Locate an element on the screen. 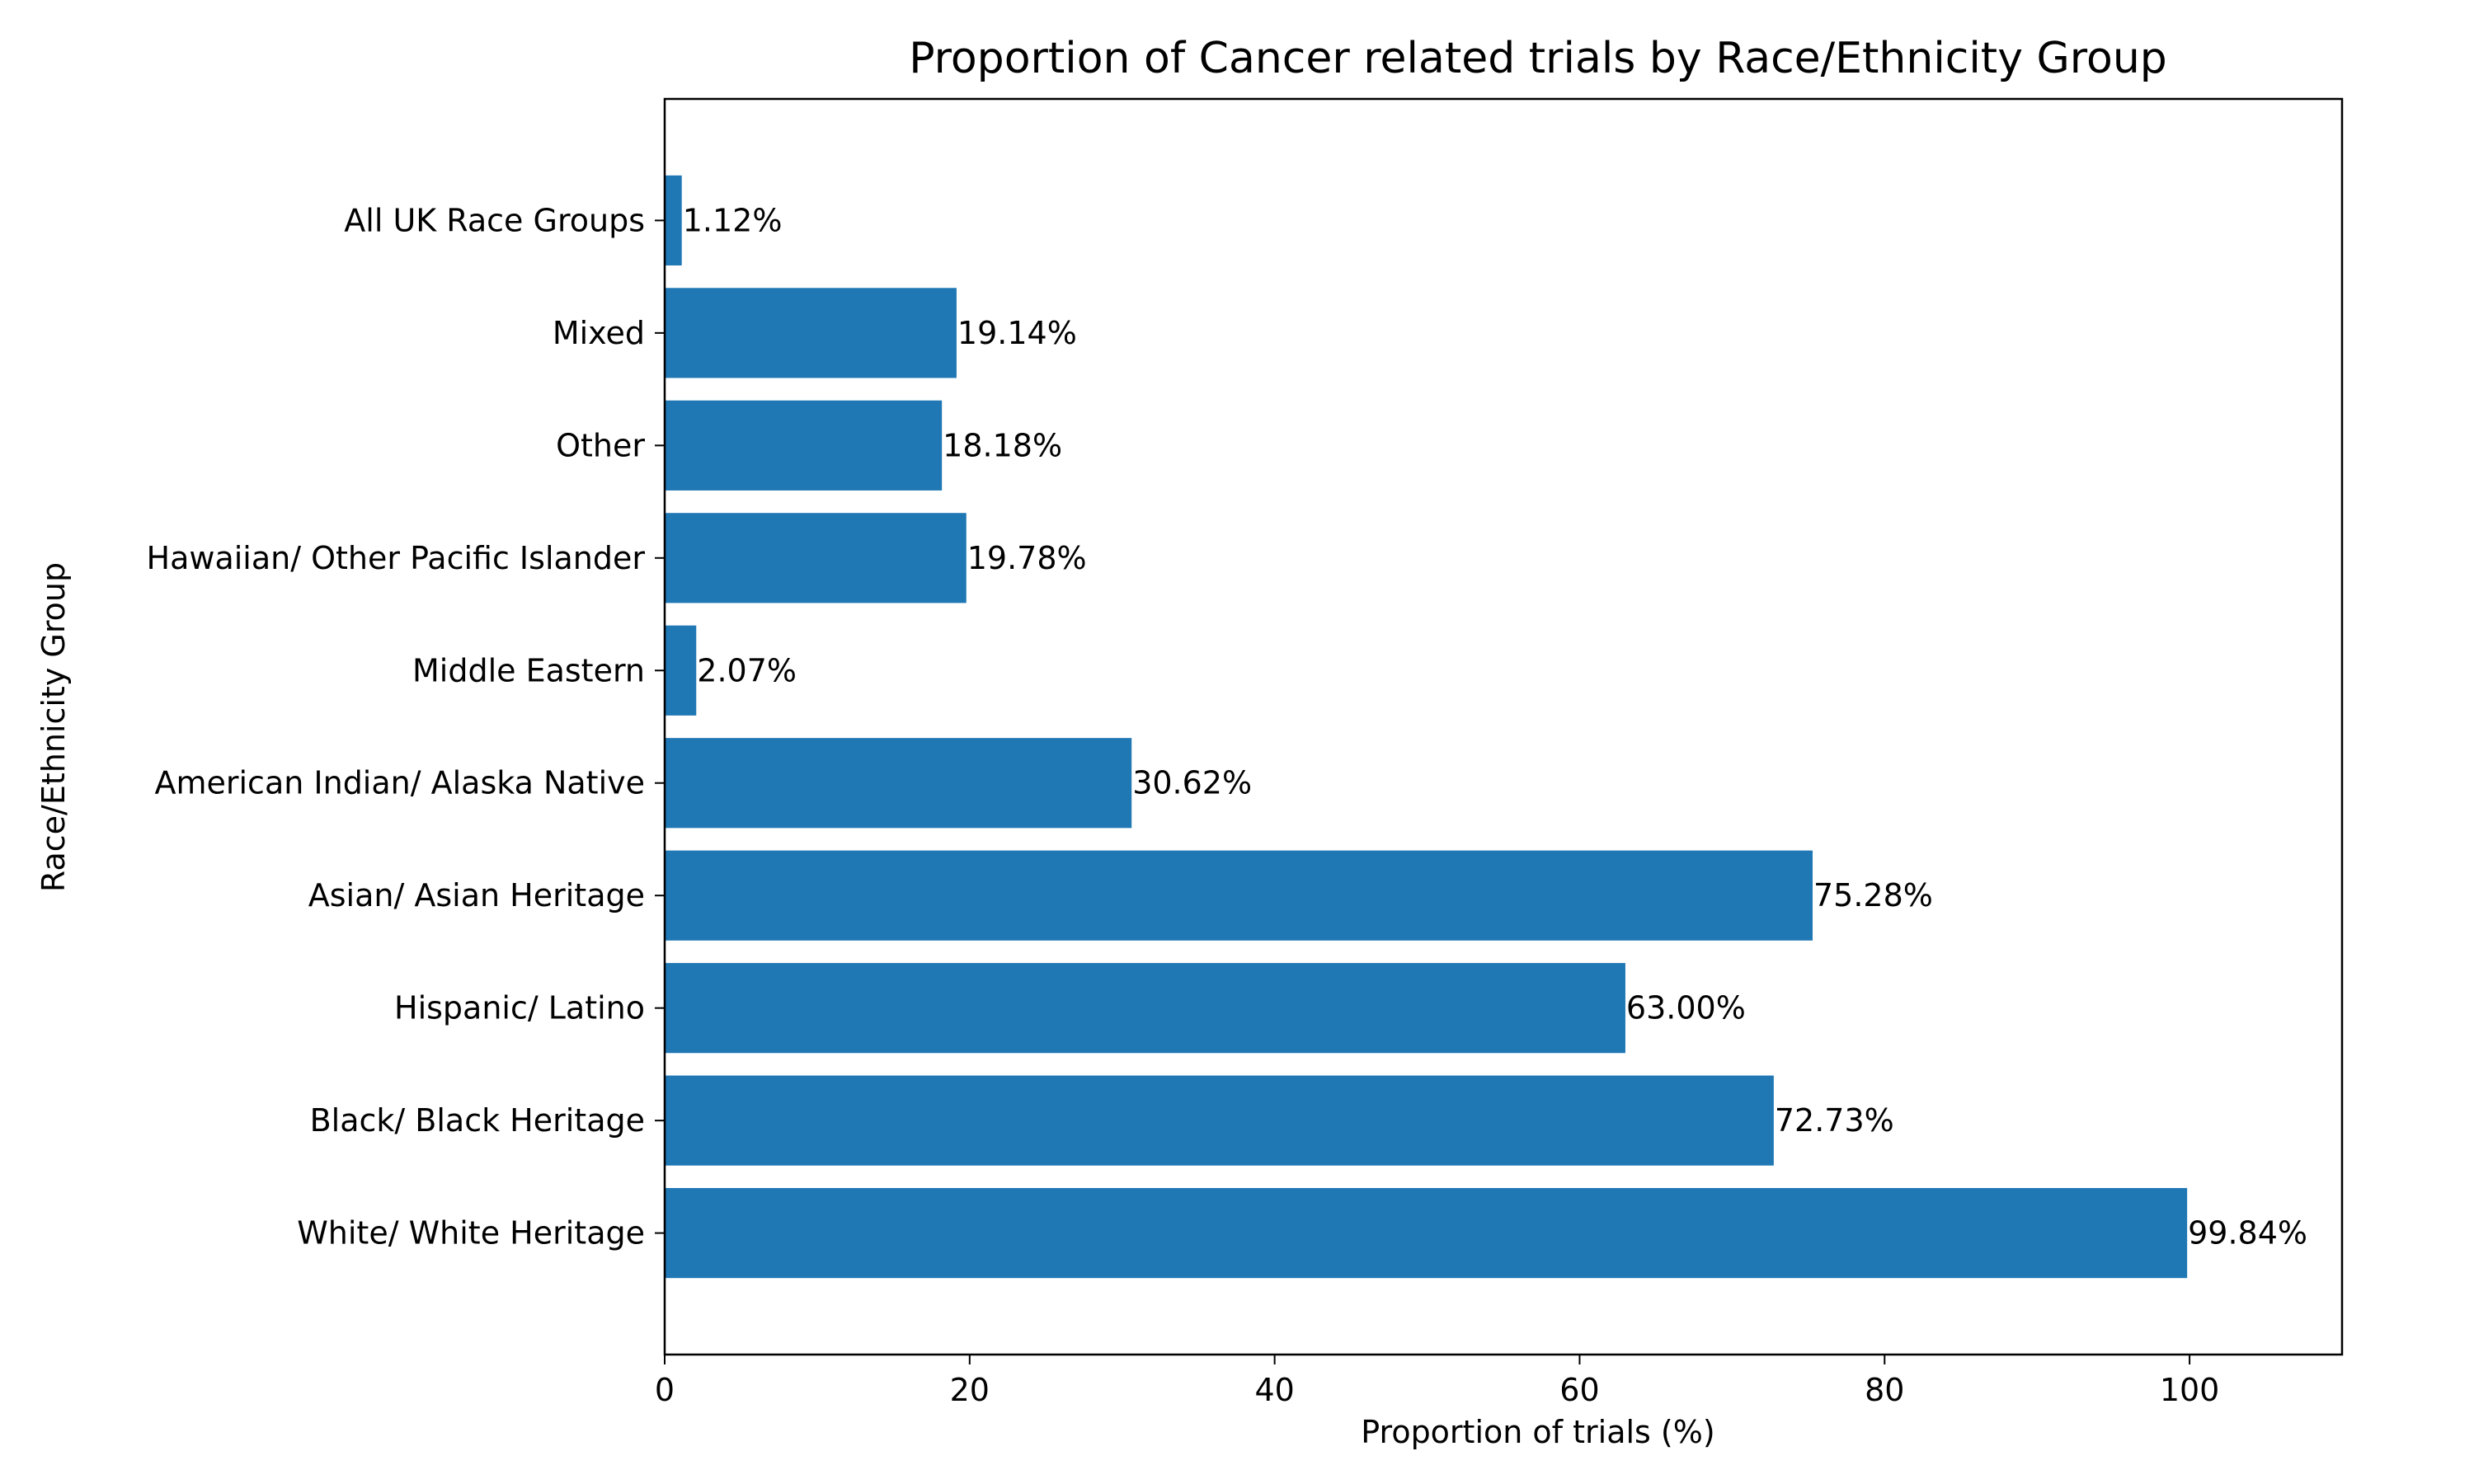 The width and height of the screenshot is (2474, 1484). x-tick-label-80: 80 is located at coordinates (1884, 1390).